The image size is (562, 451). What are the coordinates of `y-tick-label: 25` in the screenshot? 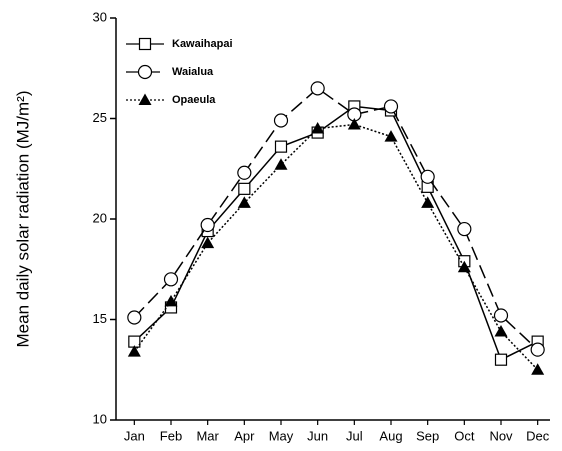 It's located at (100, 117).